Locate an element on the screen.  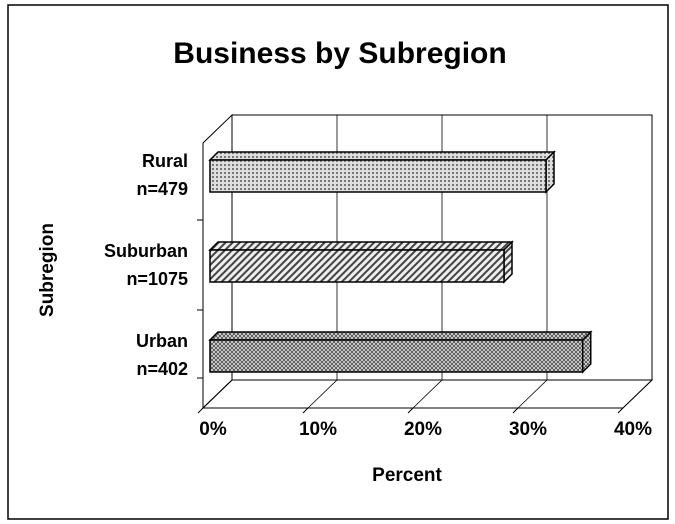
category-note: n=479 is located at coordinates (162, 189).